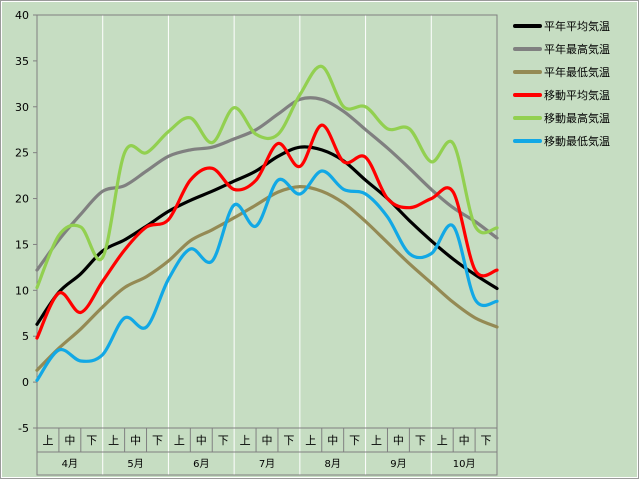 This screenshot has width=640, height=484. What do you see at coordinates (333, 464) in the screenshot?
I see `month-label: 8月` at bounding box center [333, 464].